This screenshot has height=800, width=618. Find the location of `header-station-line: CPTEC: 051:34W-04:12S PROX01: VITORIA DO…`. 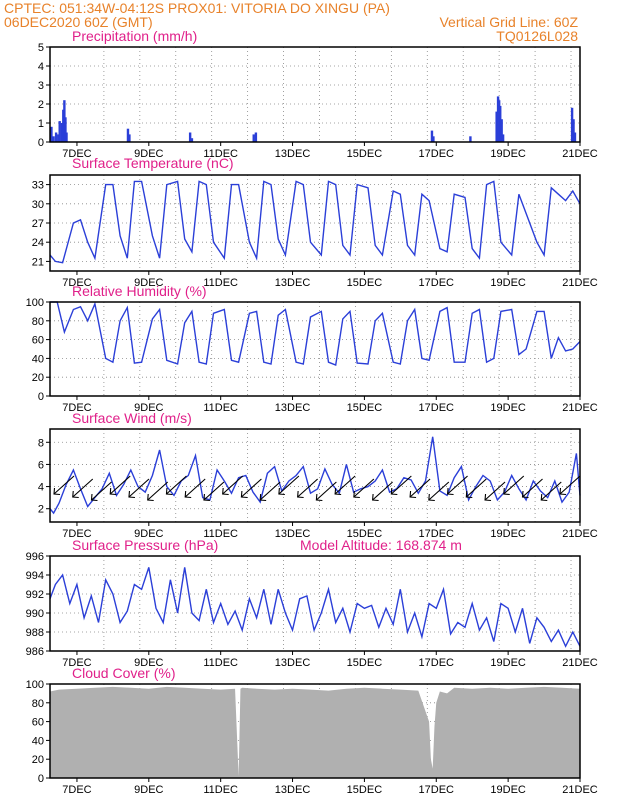

header-station-line: CPTEC: 051:34W-04:12S PROX01: VITORIA DO… is located at coordinates (197, 8).